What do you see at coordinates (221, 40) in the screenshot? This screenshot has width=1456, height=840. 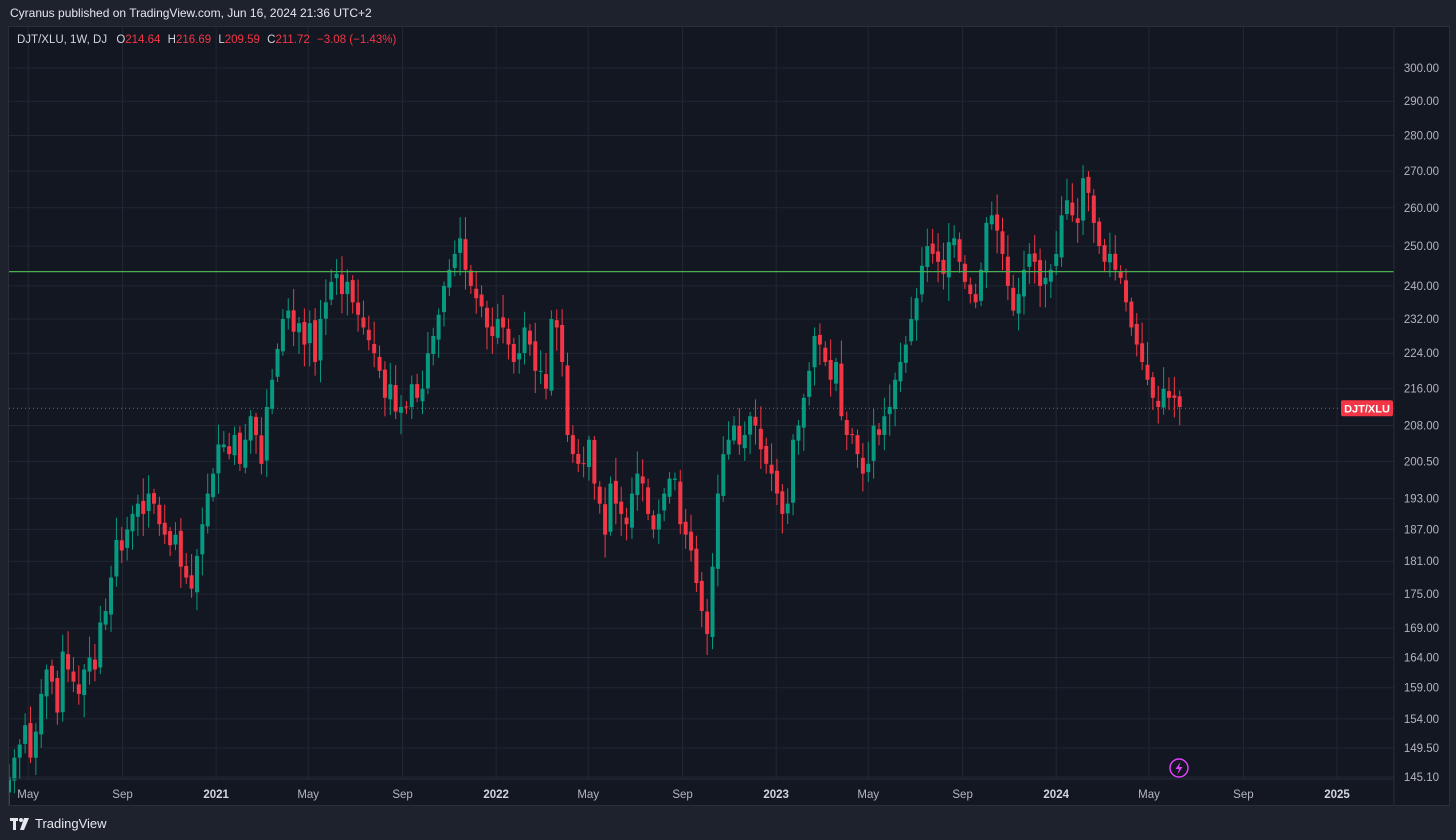 I see `legend-low-label: L` at bounding box center [221, 40].